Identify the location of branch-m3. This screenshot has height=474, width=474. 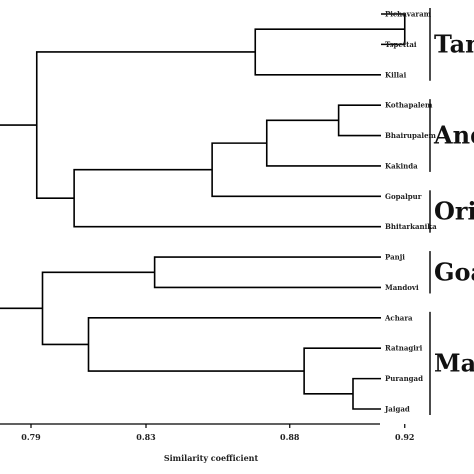
(359, 120).